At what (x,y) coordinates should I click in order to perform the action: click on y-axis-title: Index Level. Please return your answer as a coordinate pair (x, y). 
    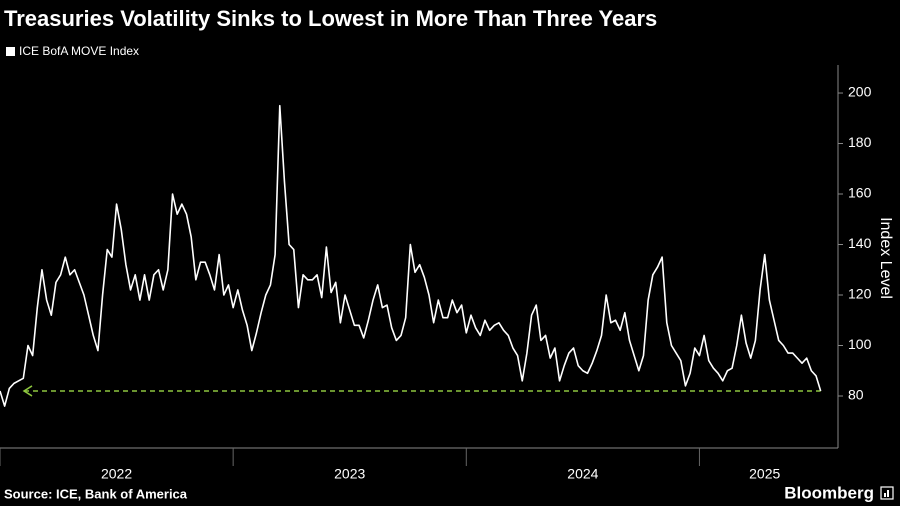
    Looking at the image, I should click on (885, 258).